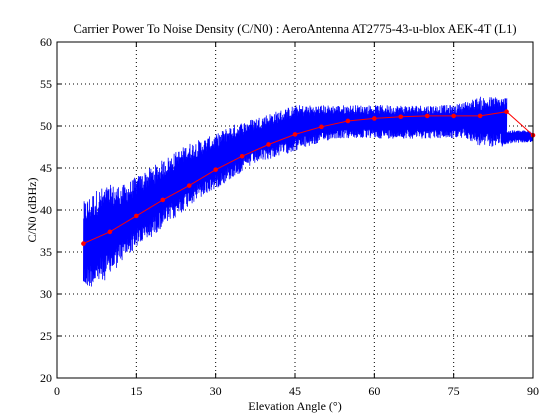 This screenshot has height=420, width=560. What do you see at coordinates (46, 252) in the screenshot?
I see `y-tick-label: 35` at bounding box center [46, 252].